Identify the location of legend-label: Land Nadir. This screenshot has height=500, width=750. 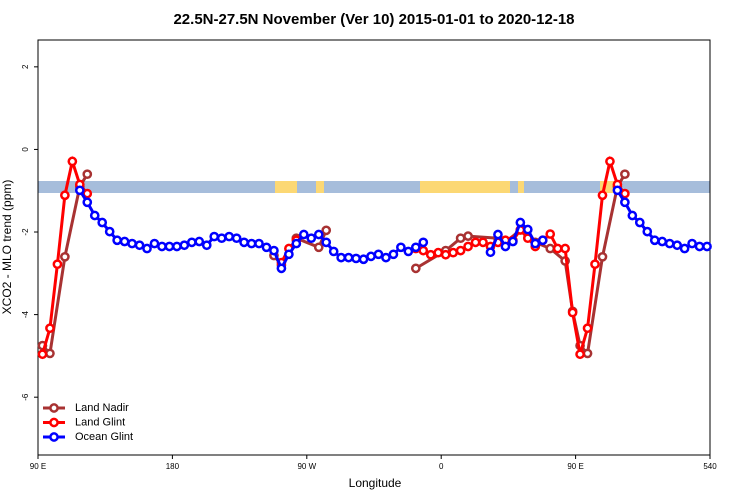
(102, 408).